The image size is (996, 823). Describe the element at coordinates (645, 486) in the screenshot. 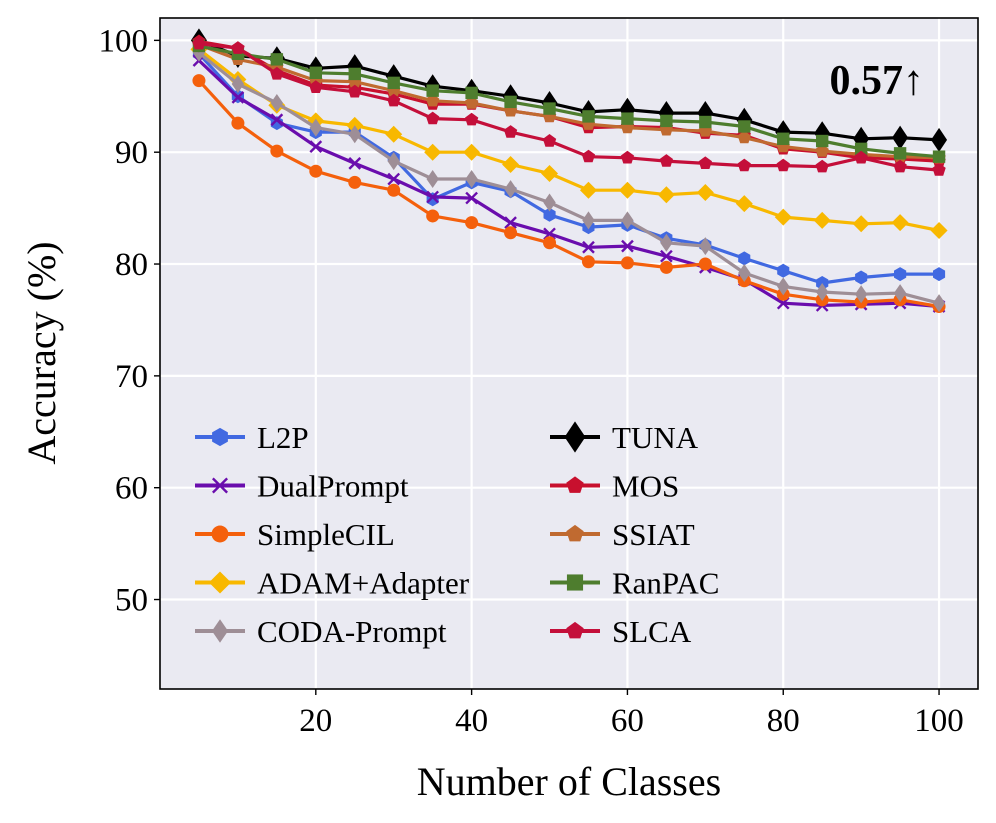

I see `legend-label: MOS` at that location.